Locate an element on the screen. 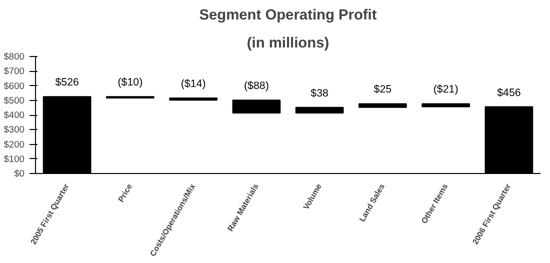 The height and width of the screenshot is (263, 550). y-tick-label: $800 is located at coordinates (14, 57).